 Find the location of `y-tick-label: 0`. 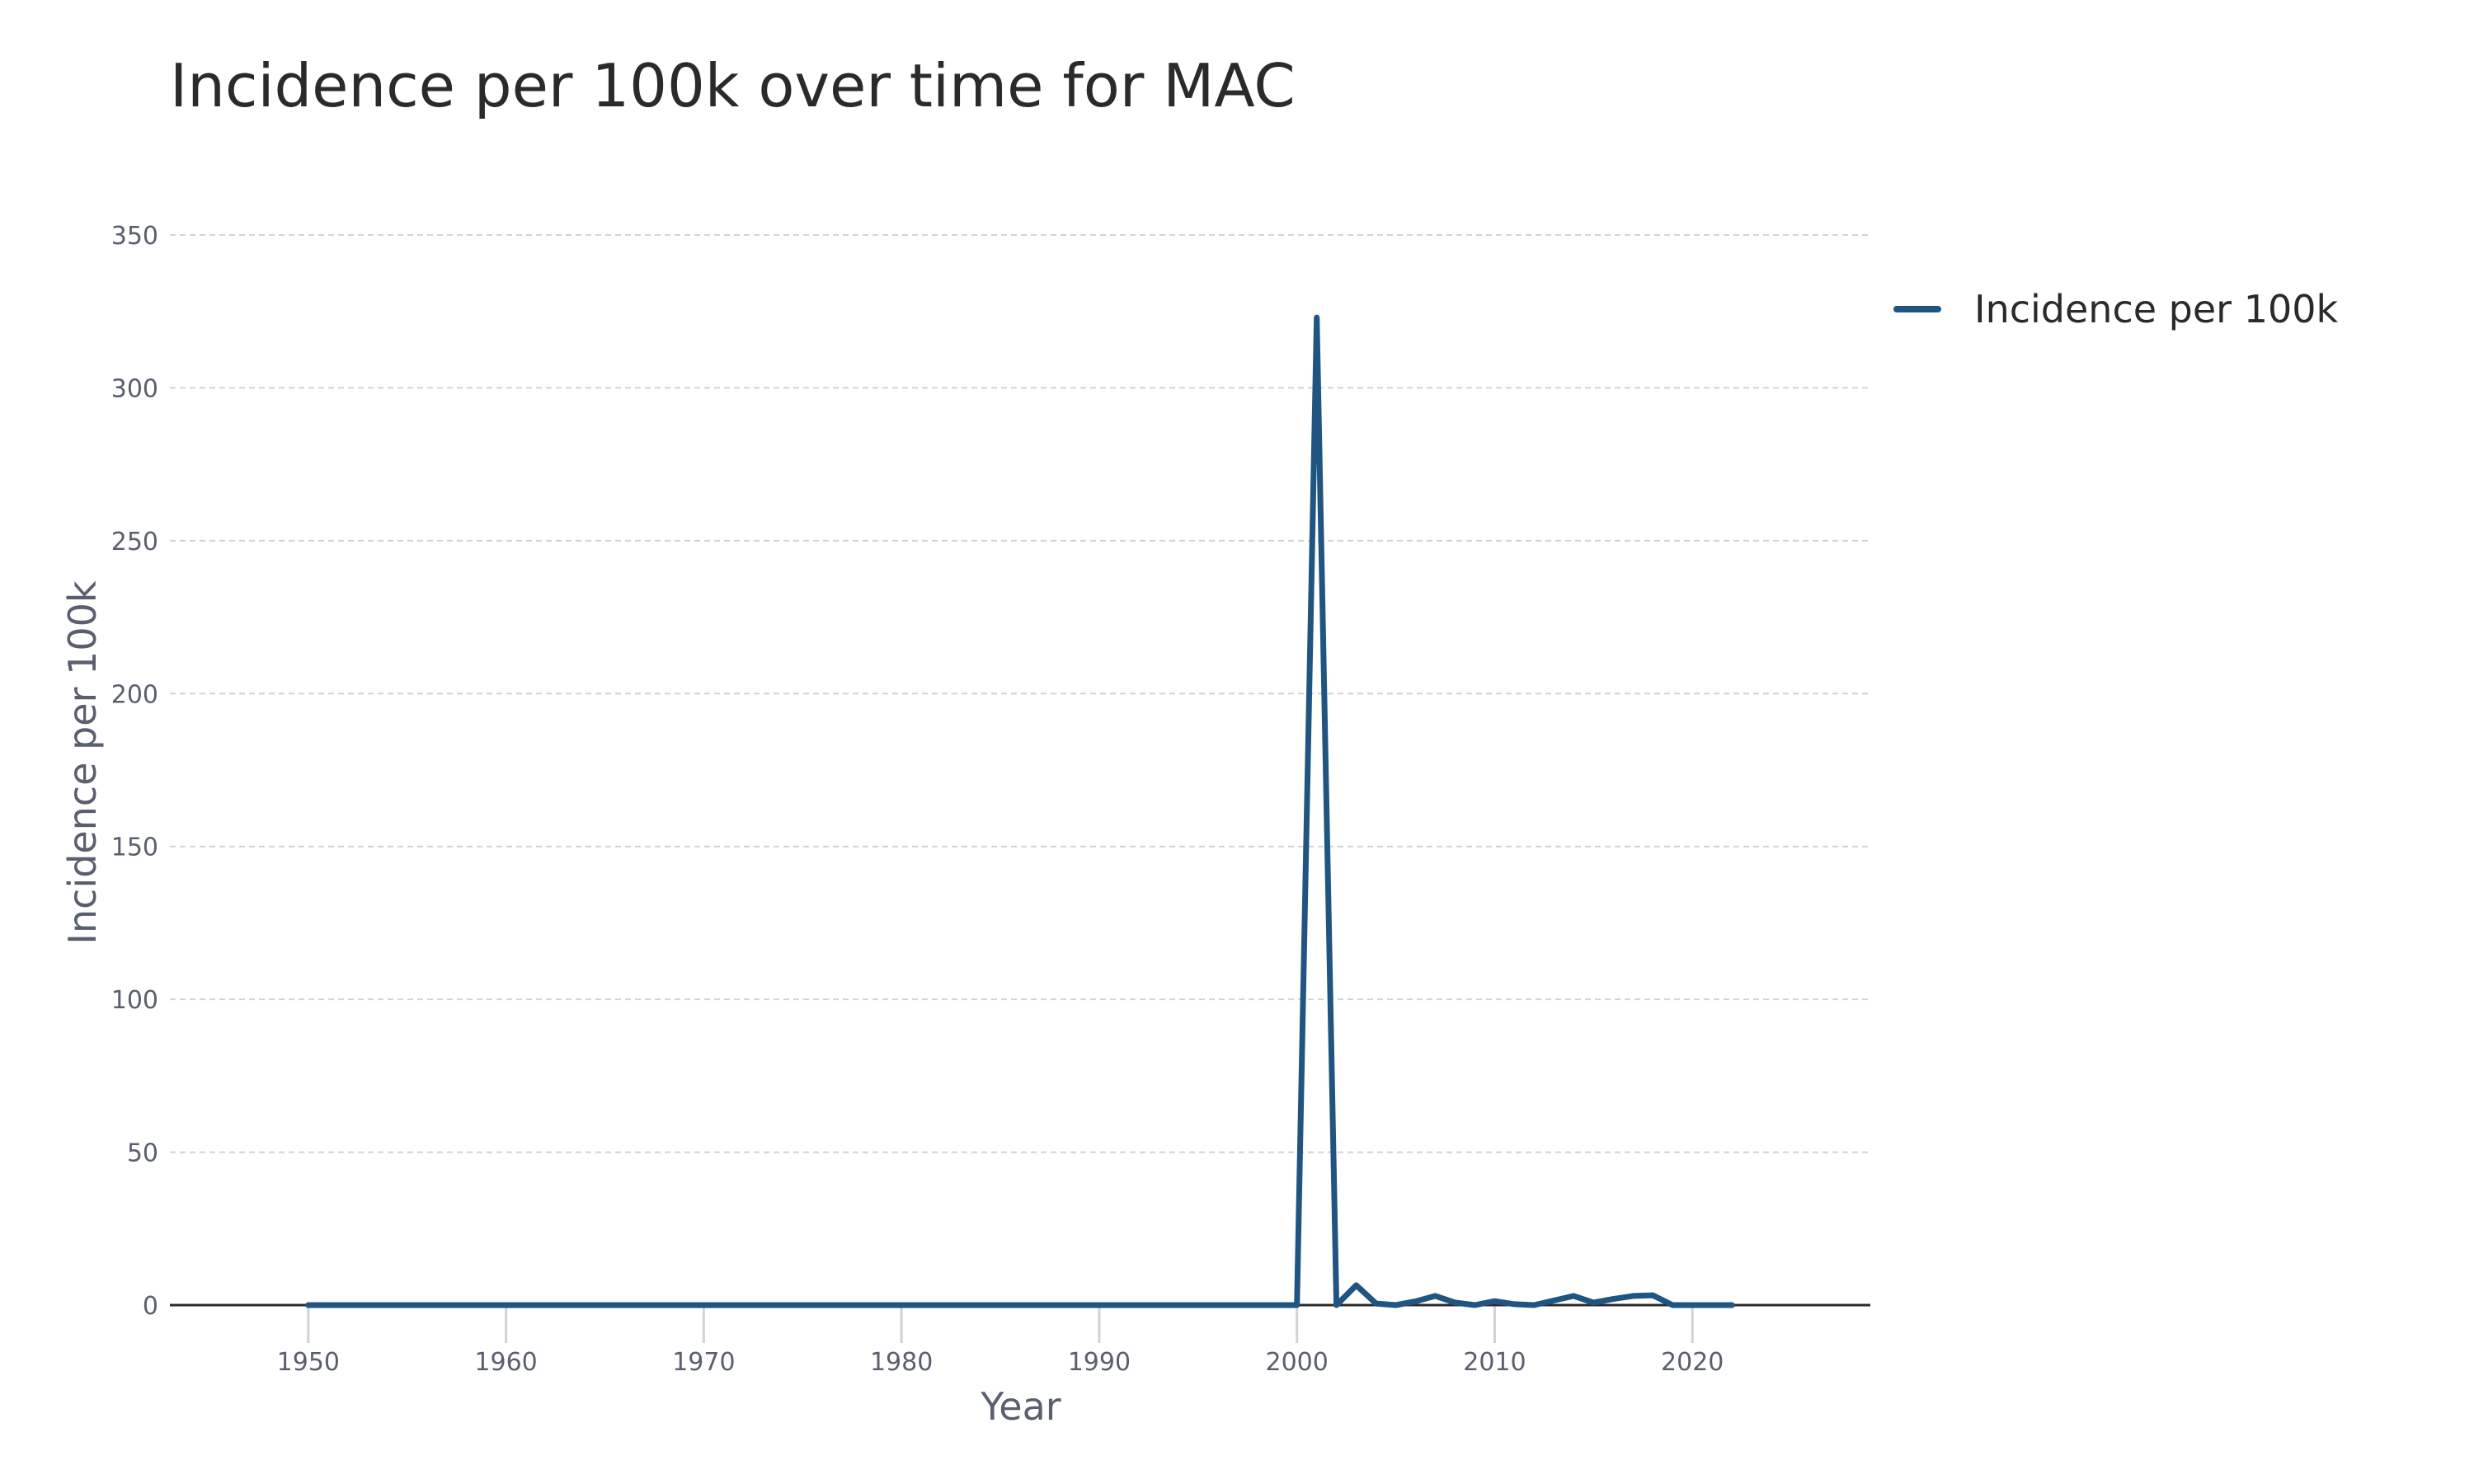

y-tick-label: 0 is located at coordinates (150, 1306).